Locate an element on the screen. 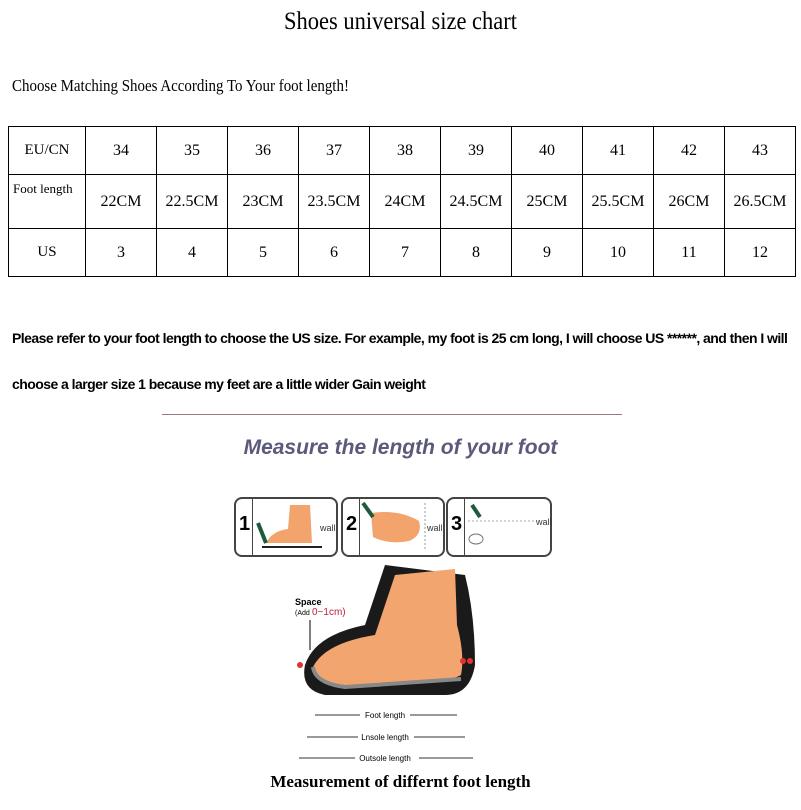 This screenshot has width=801, height=810. row-header: US is located at coordinates (47, 252).